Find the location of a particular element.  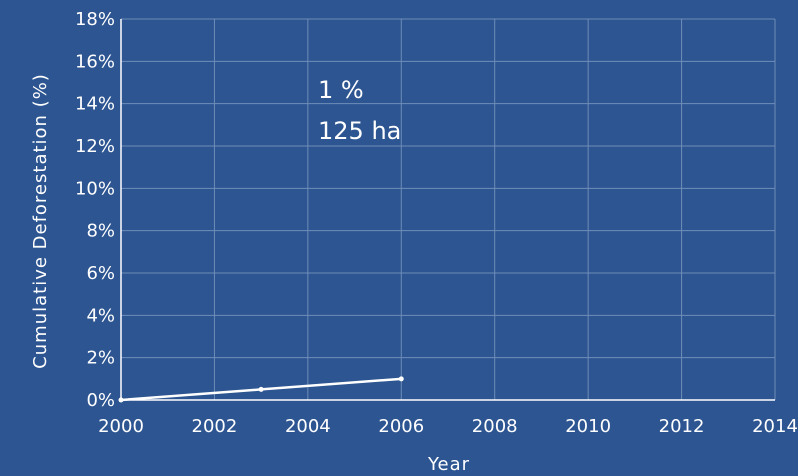

y-tick-label: 6% is located at coordinates (100, 273).